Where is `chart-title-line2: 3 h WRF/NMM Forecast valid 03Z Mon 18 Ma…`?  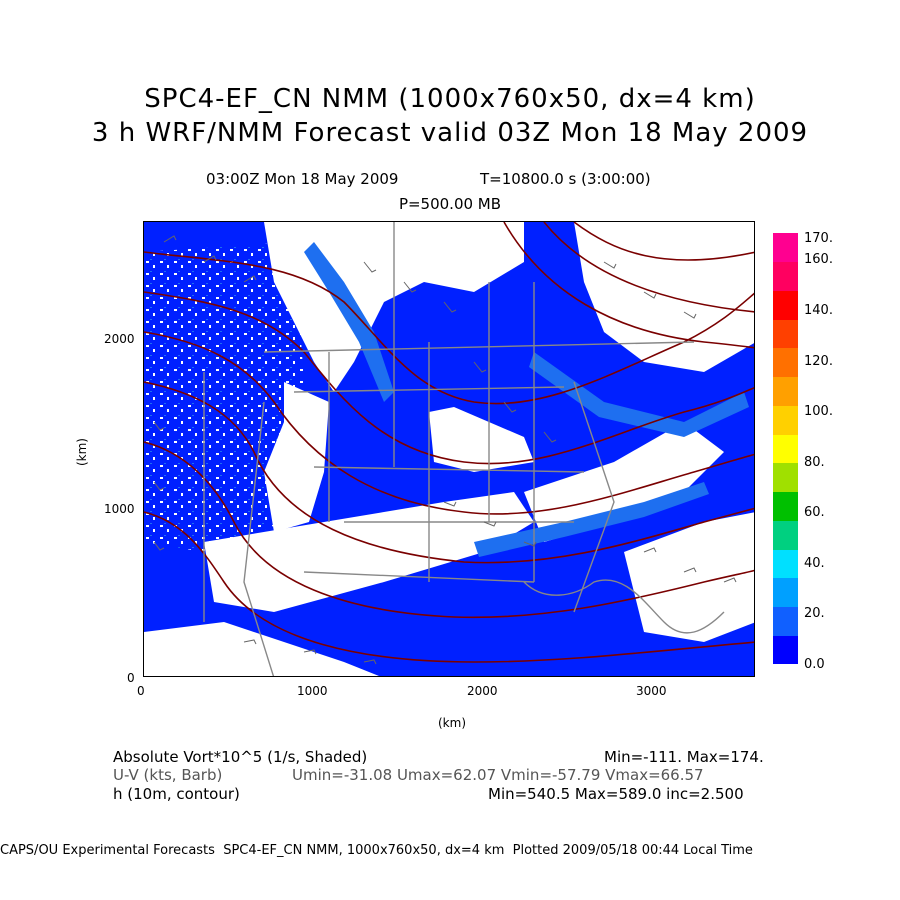
chart-title-line2: 3 h WRF/NMM Forecast valid 03Z Mon 18 Ma… is located at coordinates (450, 133).